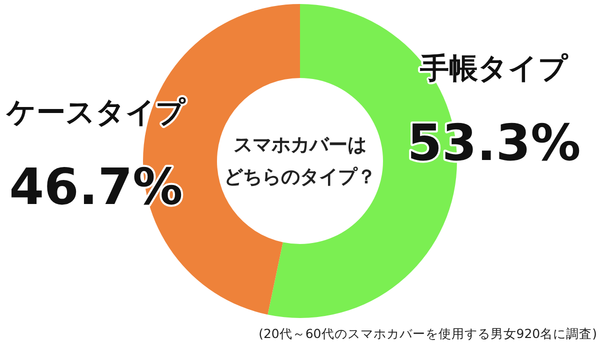  Describe the element at coordinates (427, 333) in the screenshot. I see `text: (20代～60代のスマホカバーを使用する男女920名に調査)` at that location.